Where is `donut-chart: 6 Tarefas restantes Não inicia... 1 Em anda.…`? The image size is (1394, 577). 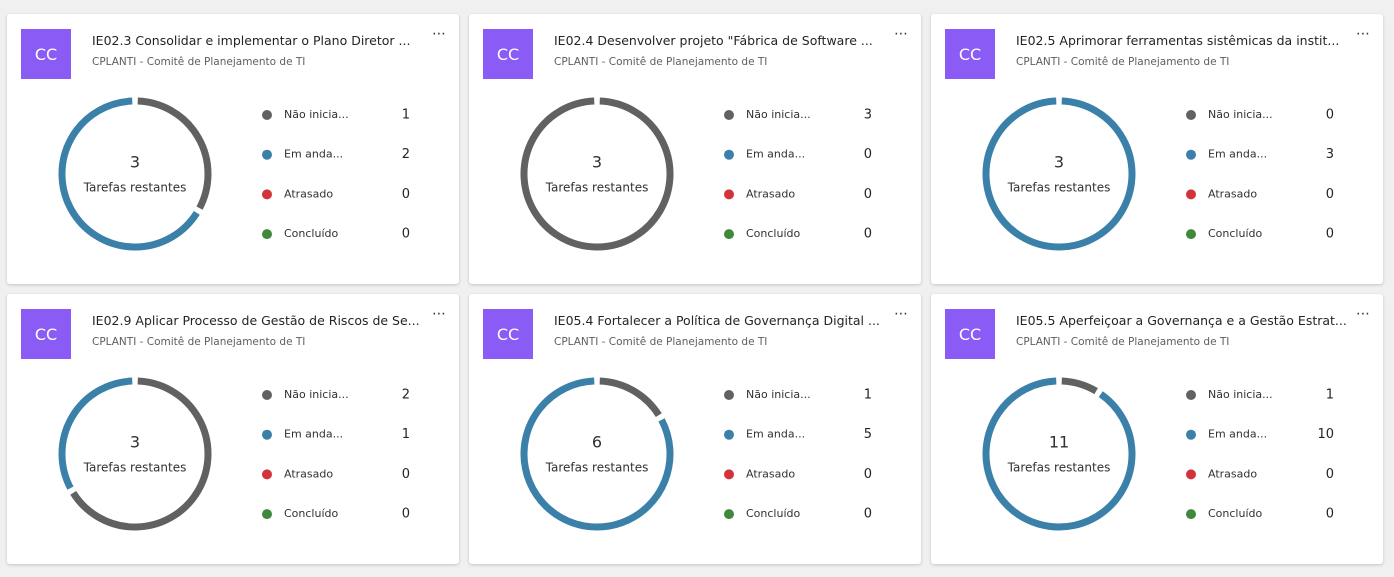
donut-chart: 6 Tarefas restantes Não inicia... 1 Em anda.… is located at coordinates (696, 454).